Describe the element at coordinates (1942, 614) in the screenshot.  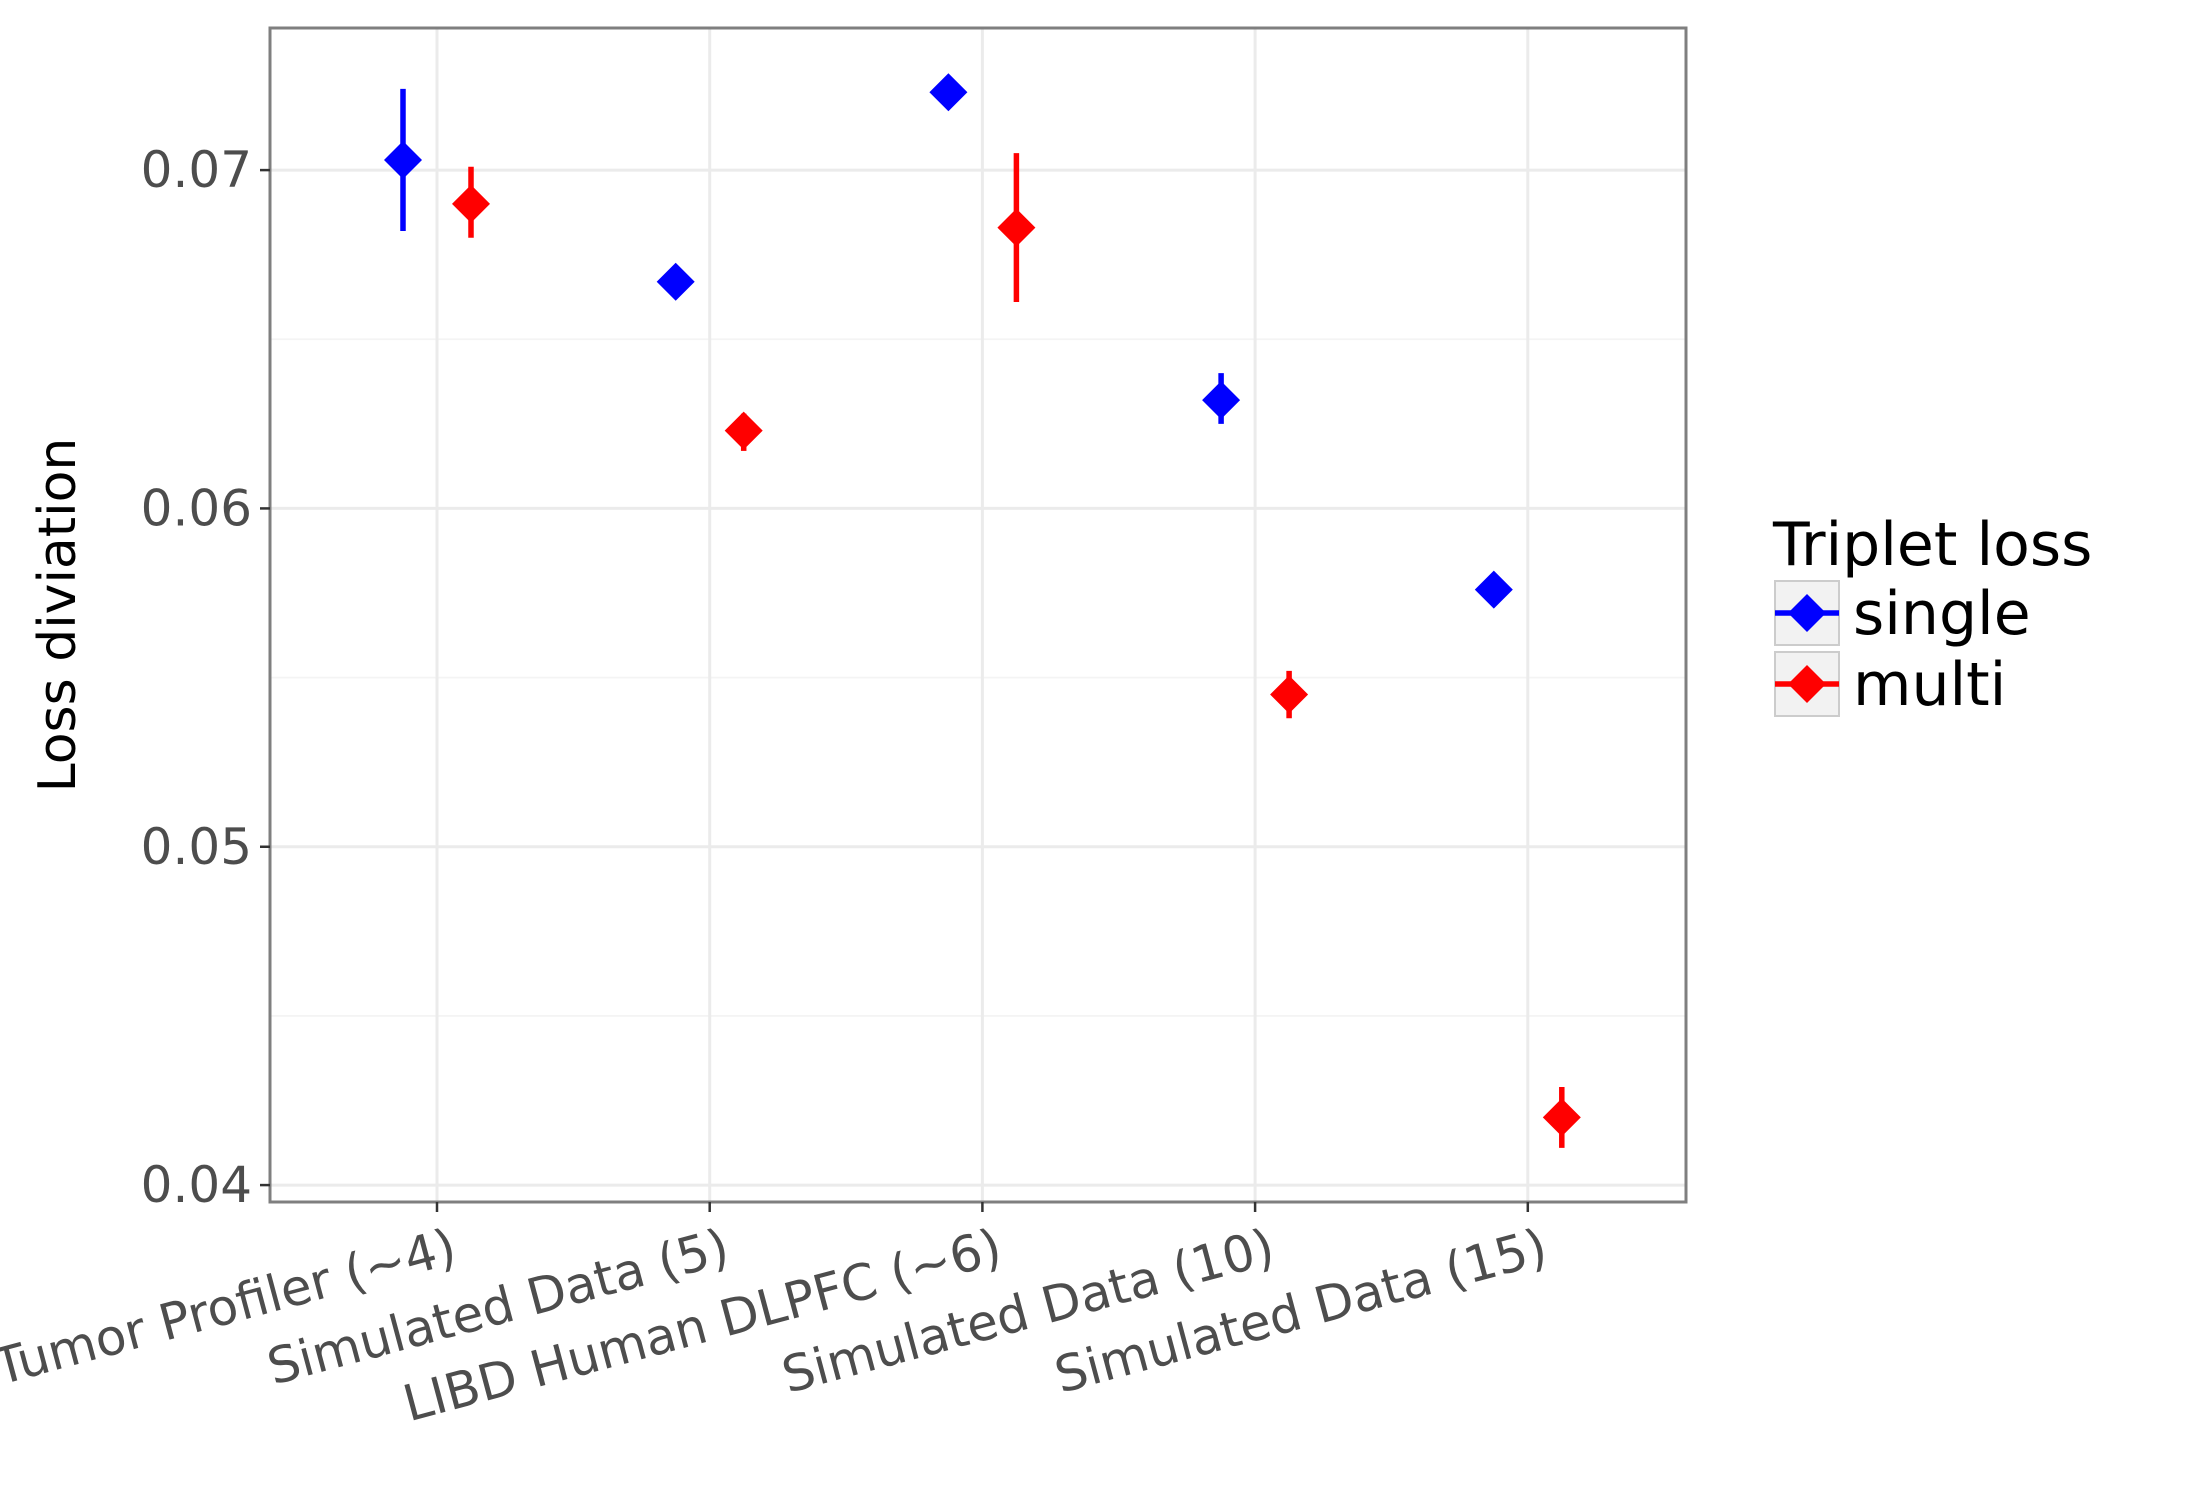
I see `legend-label: single` at that location.